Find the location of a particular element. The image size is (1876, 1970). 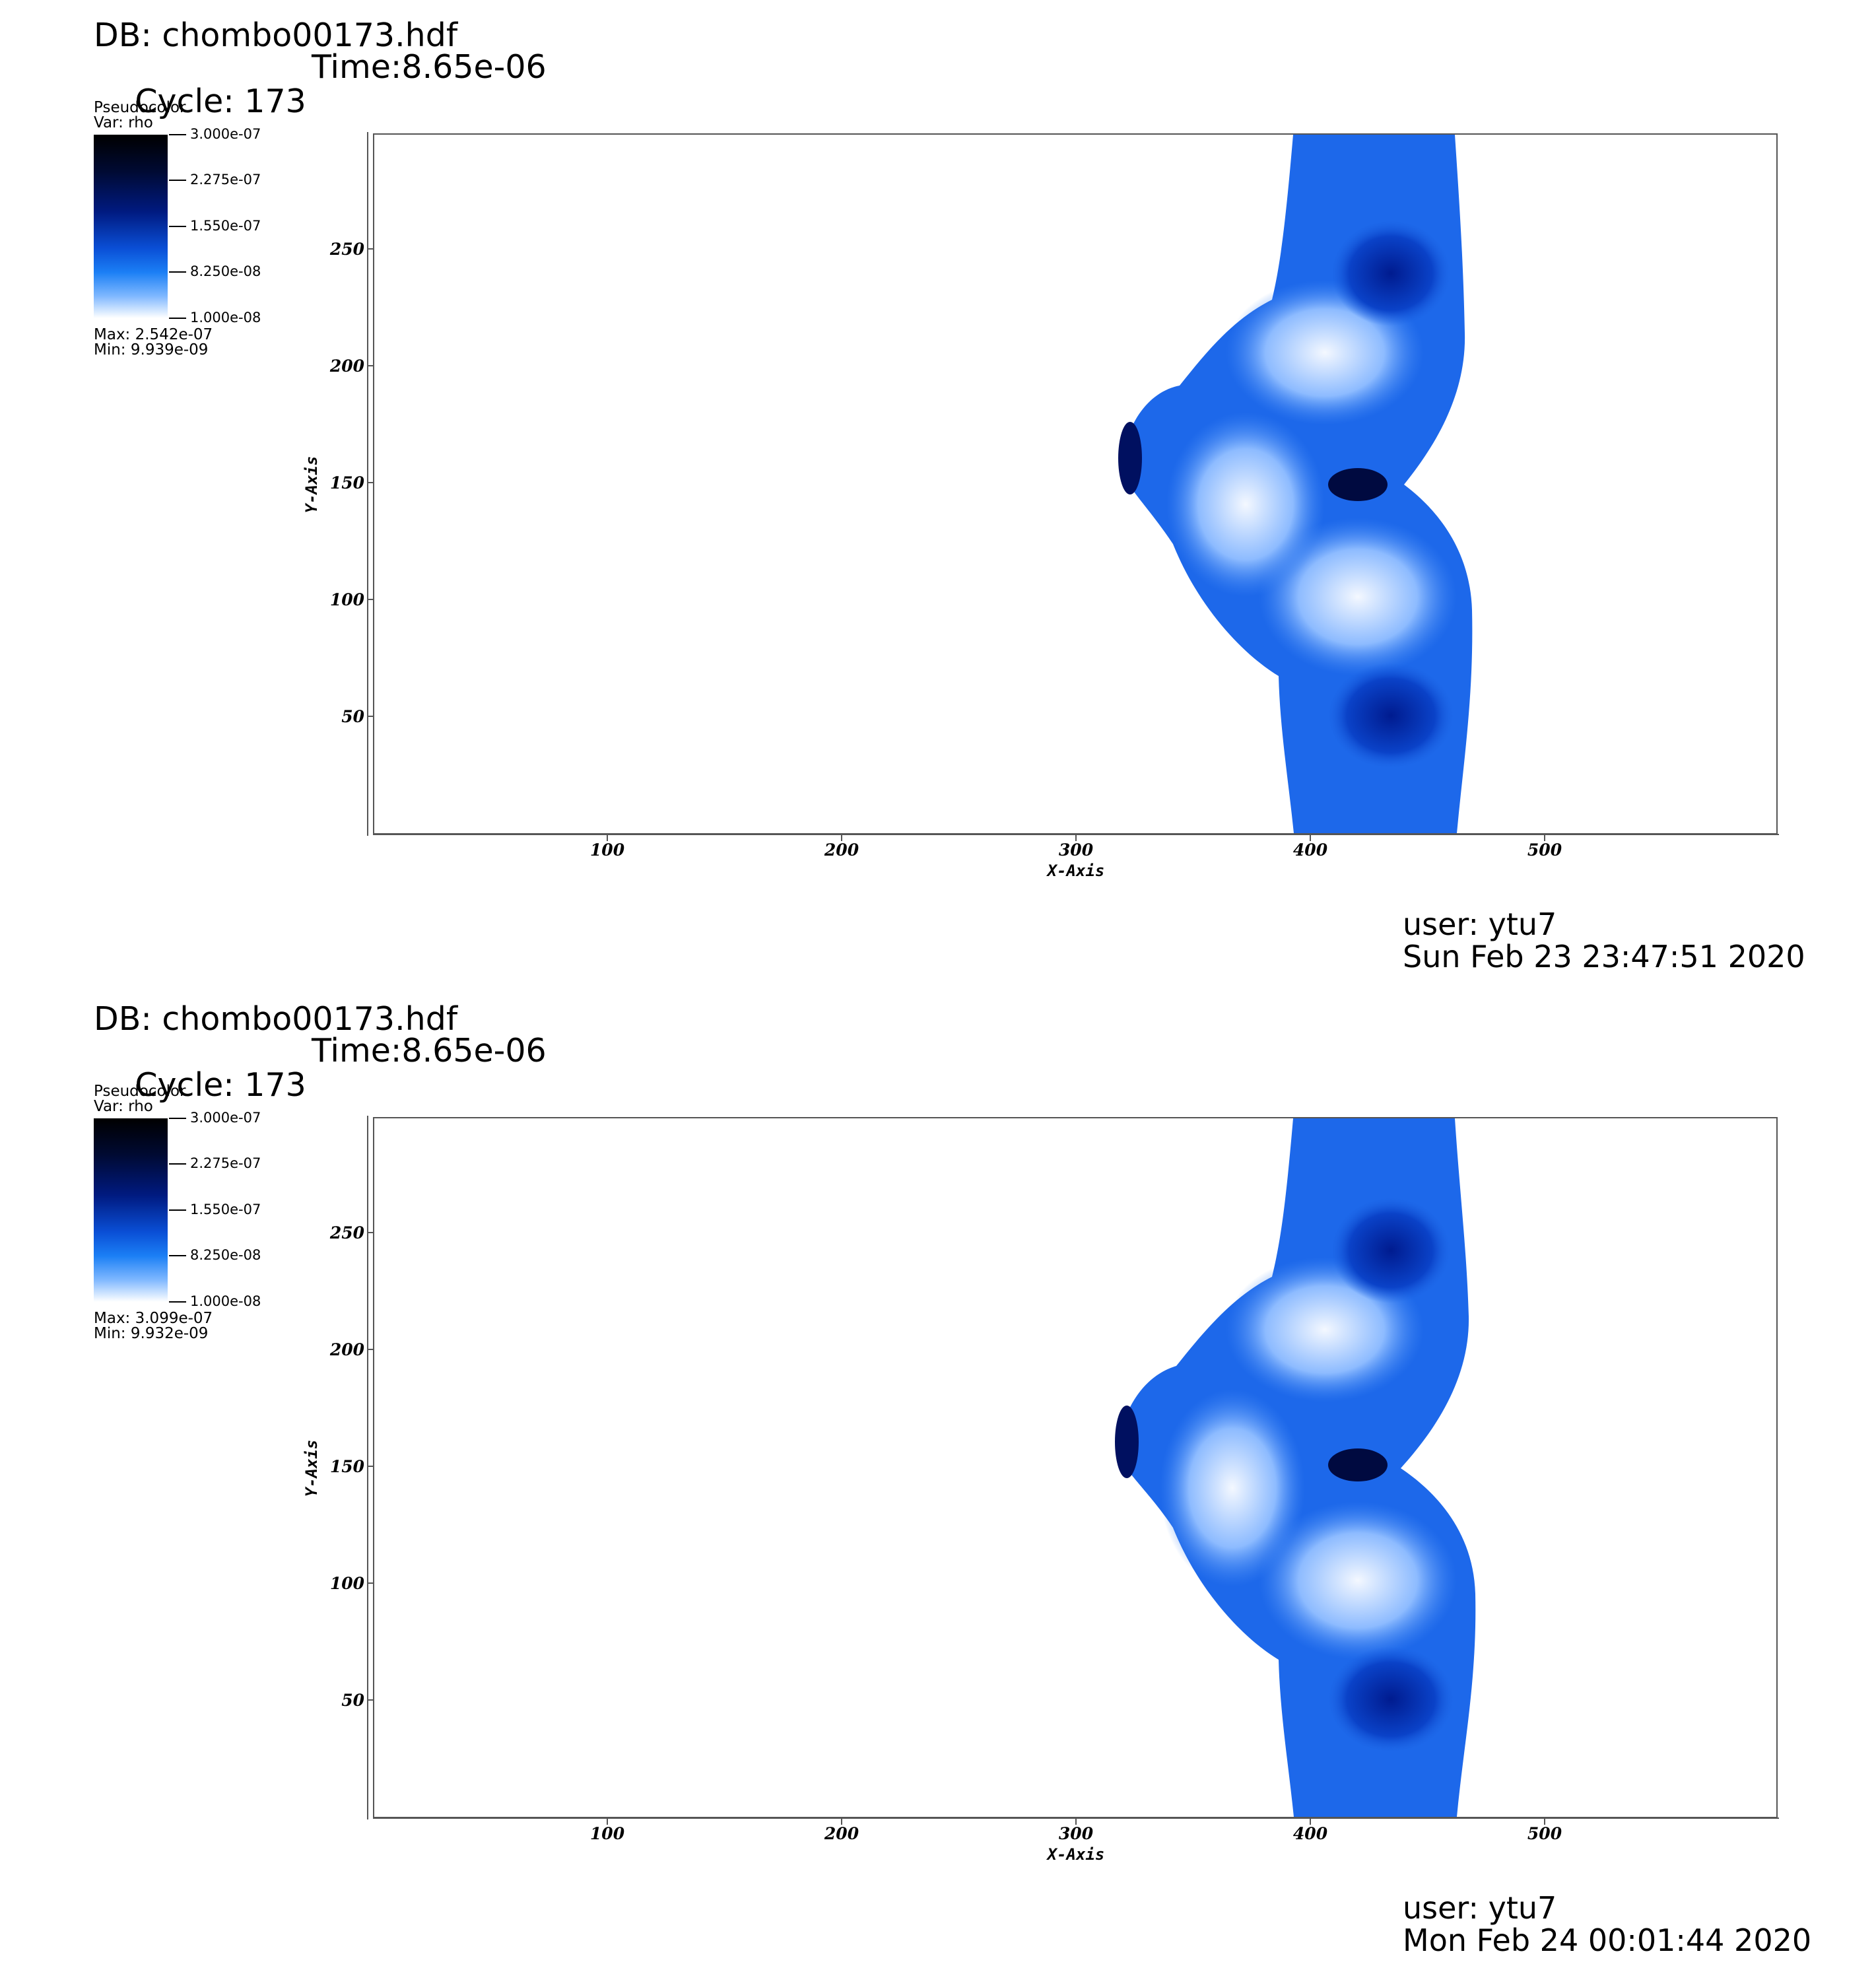

date-label: Mon Feb 24 00:01:44 2020 is located at coordinates (1607, 1940).